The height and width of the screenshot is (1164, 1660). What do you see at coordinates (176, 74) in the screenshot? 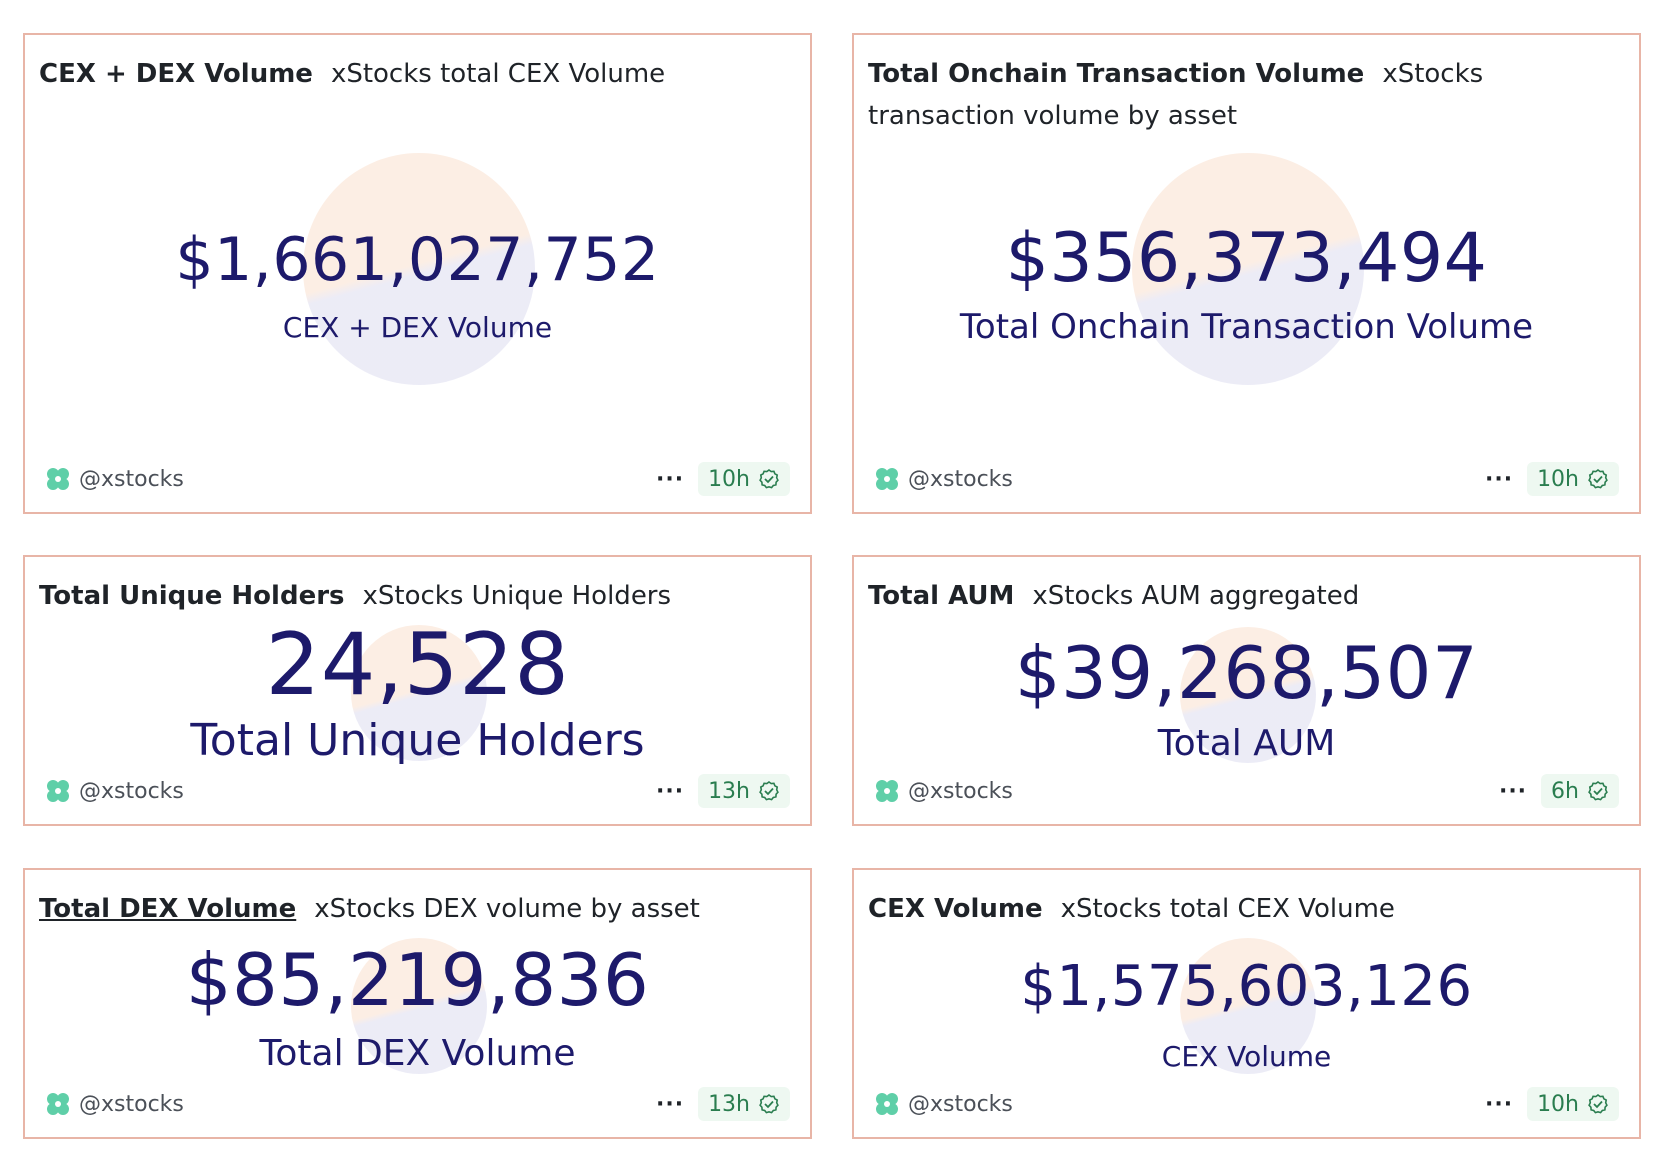
I see `card-title-link: CEX + DEX Volume` at bounding box center [176, 74].